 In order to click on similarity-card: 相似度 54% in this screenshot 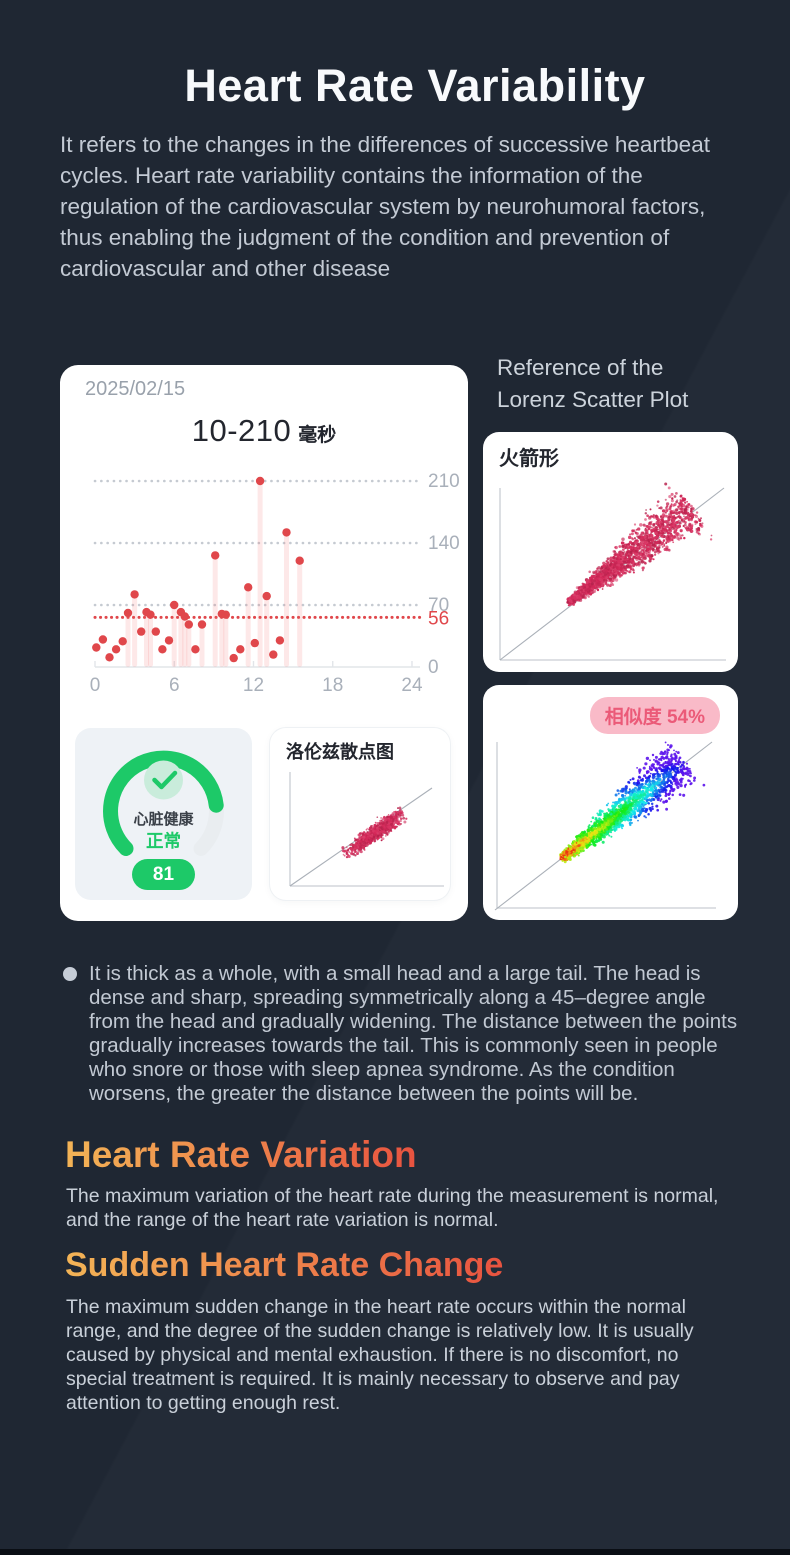, I will do `click(610, 802)`.